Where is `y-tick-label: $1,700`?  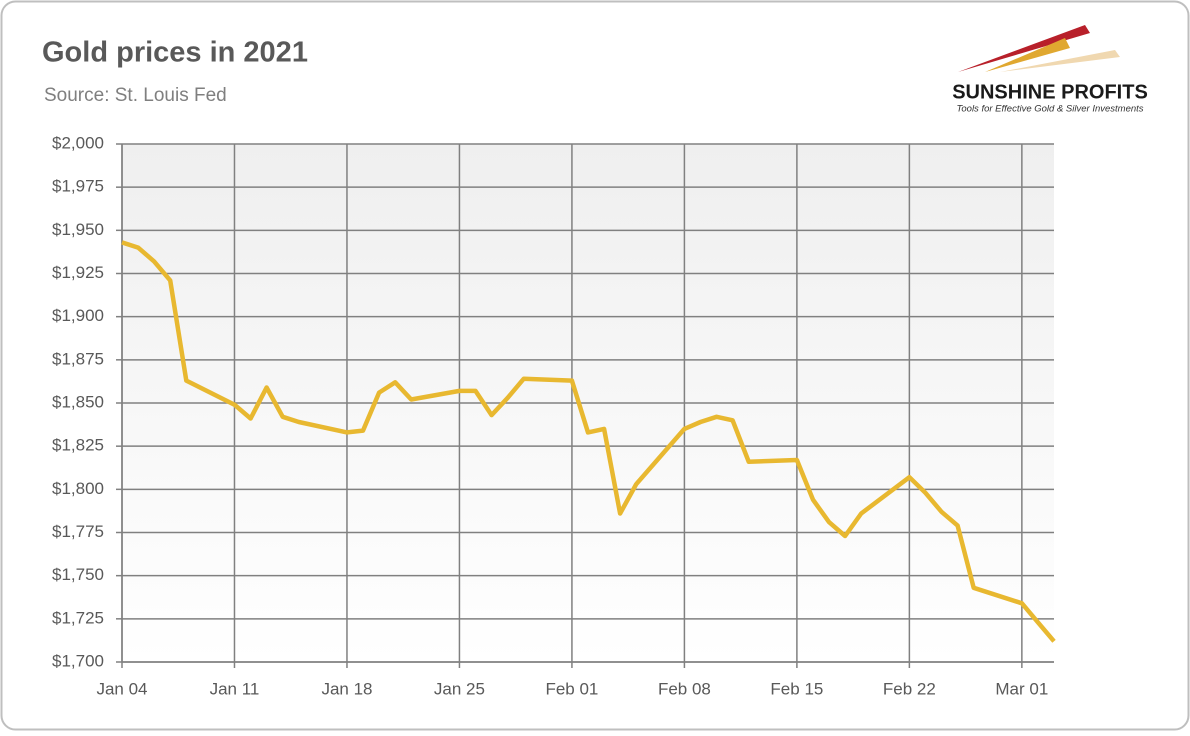 y-tick-label: $1,700 is located at coordinates (78, 660).